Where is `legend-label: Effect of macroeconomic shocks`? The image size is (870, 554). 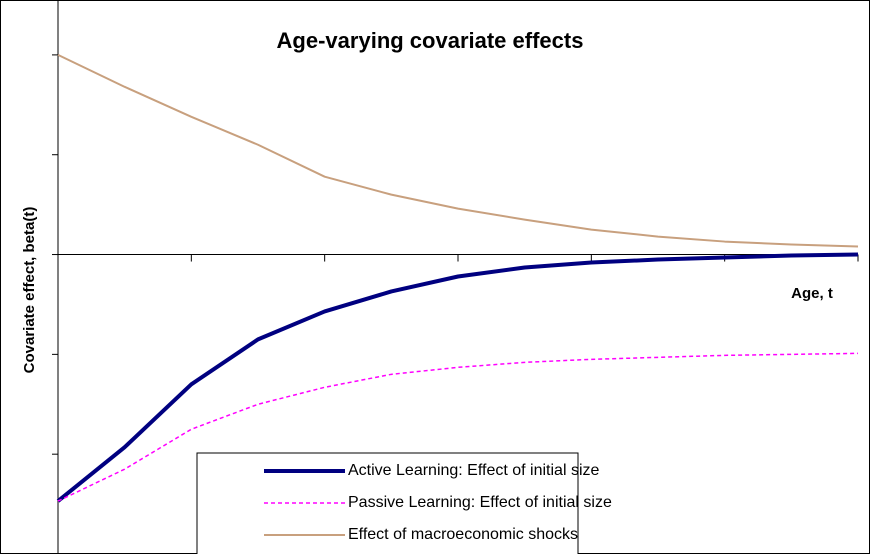 legend-label: Effect of macroeconomic shocks is located at coordinates (463, 534).